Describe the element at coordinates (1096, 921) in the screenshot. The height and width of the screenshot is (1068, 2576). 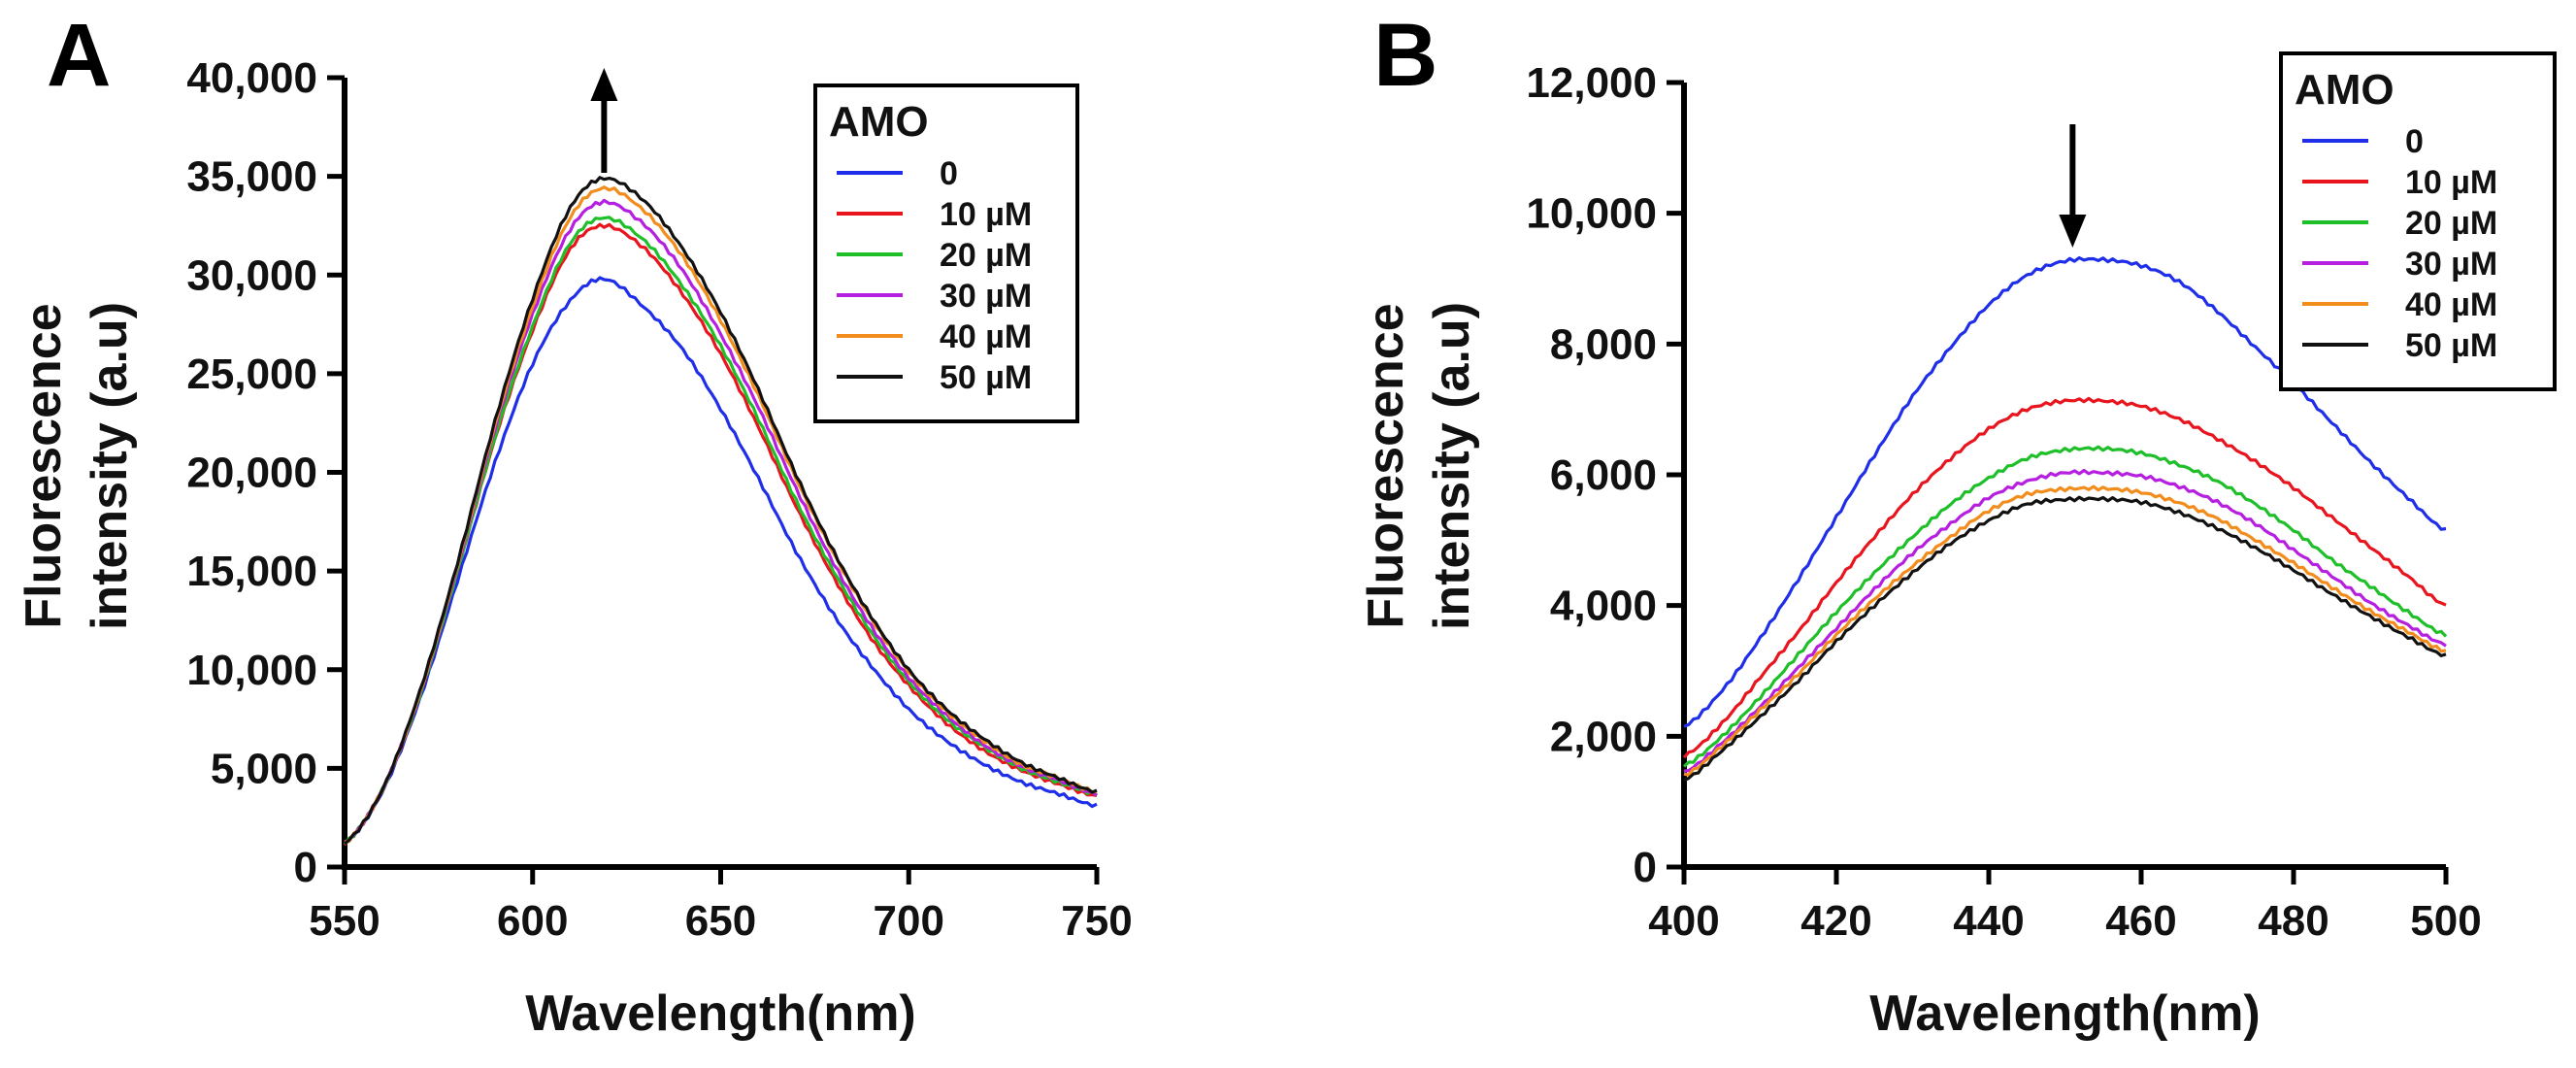
I see `x-tick-label: 750` at that location.